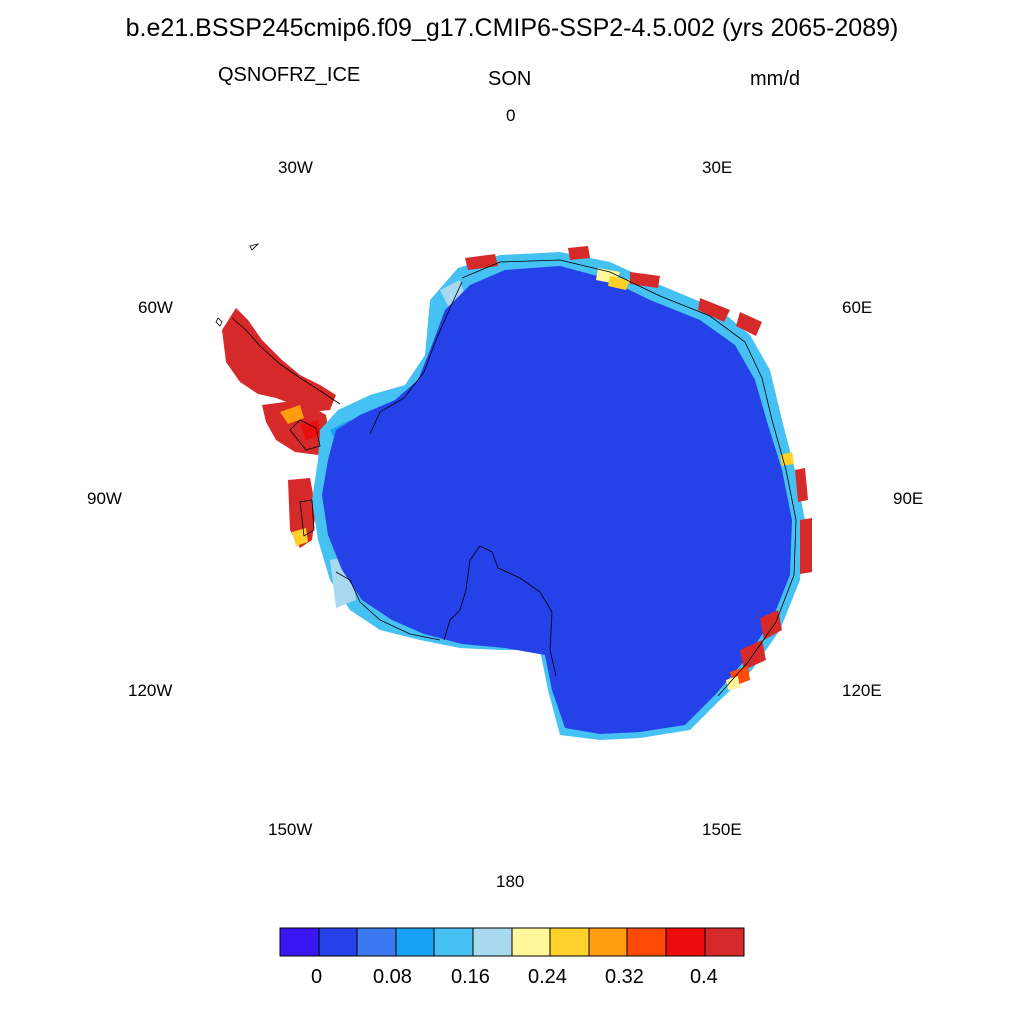 Image resolution: width=1024 pixels, height=1024 pixels. I want to click on lon-label-0: 0, so click(511, 115).